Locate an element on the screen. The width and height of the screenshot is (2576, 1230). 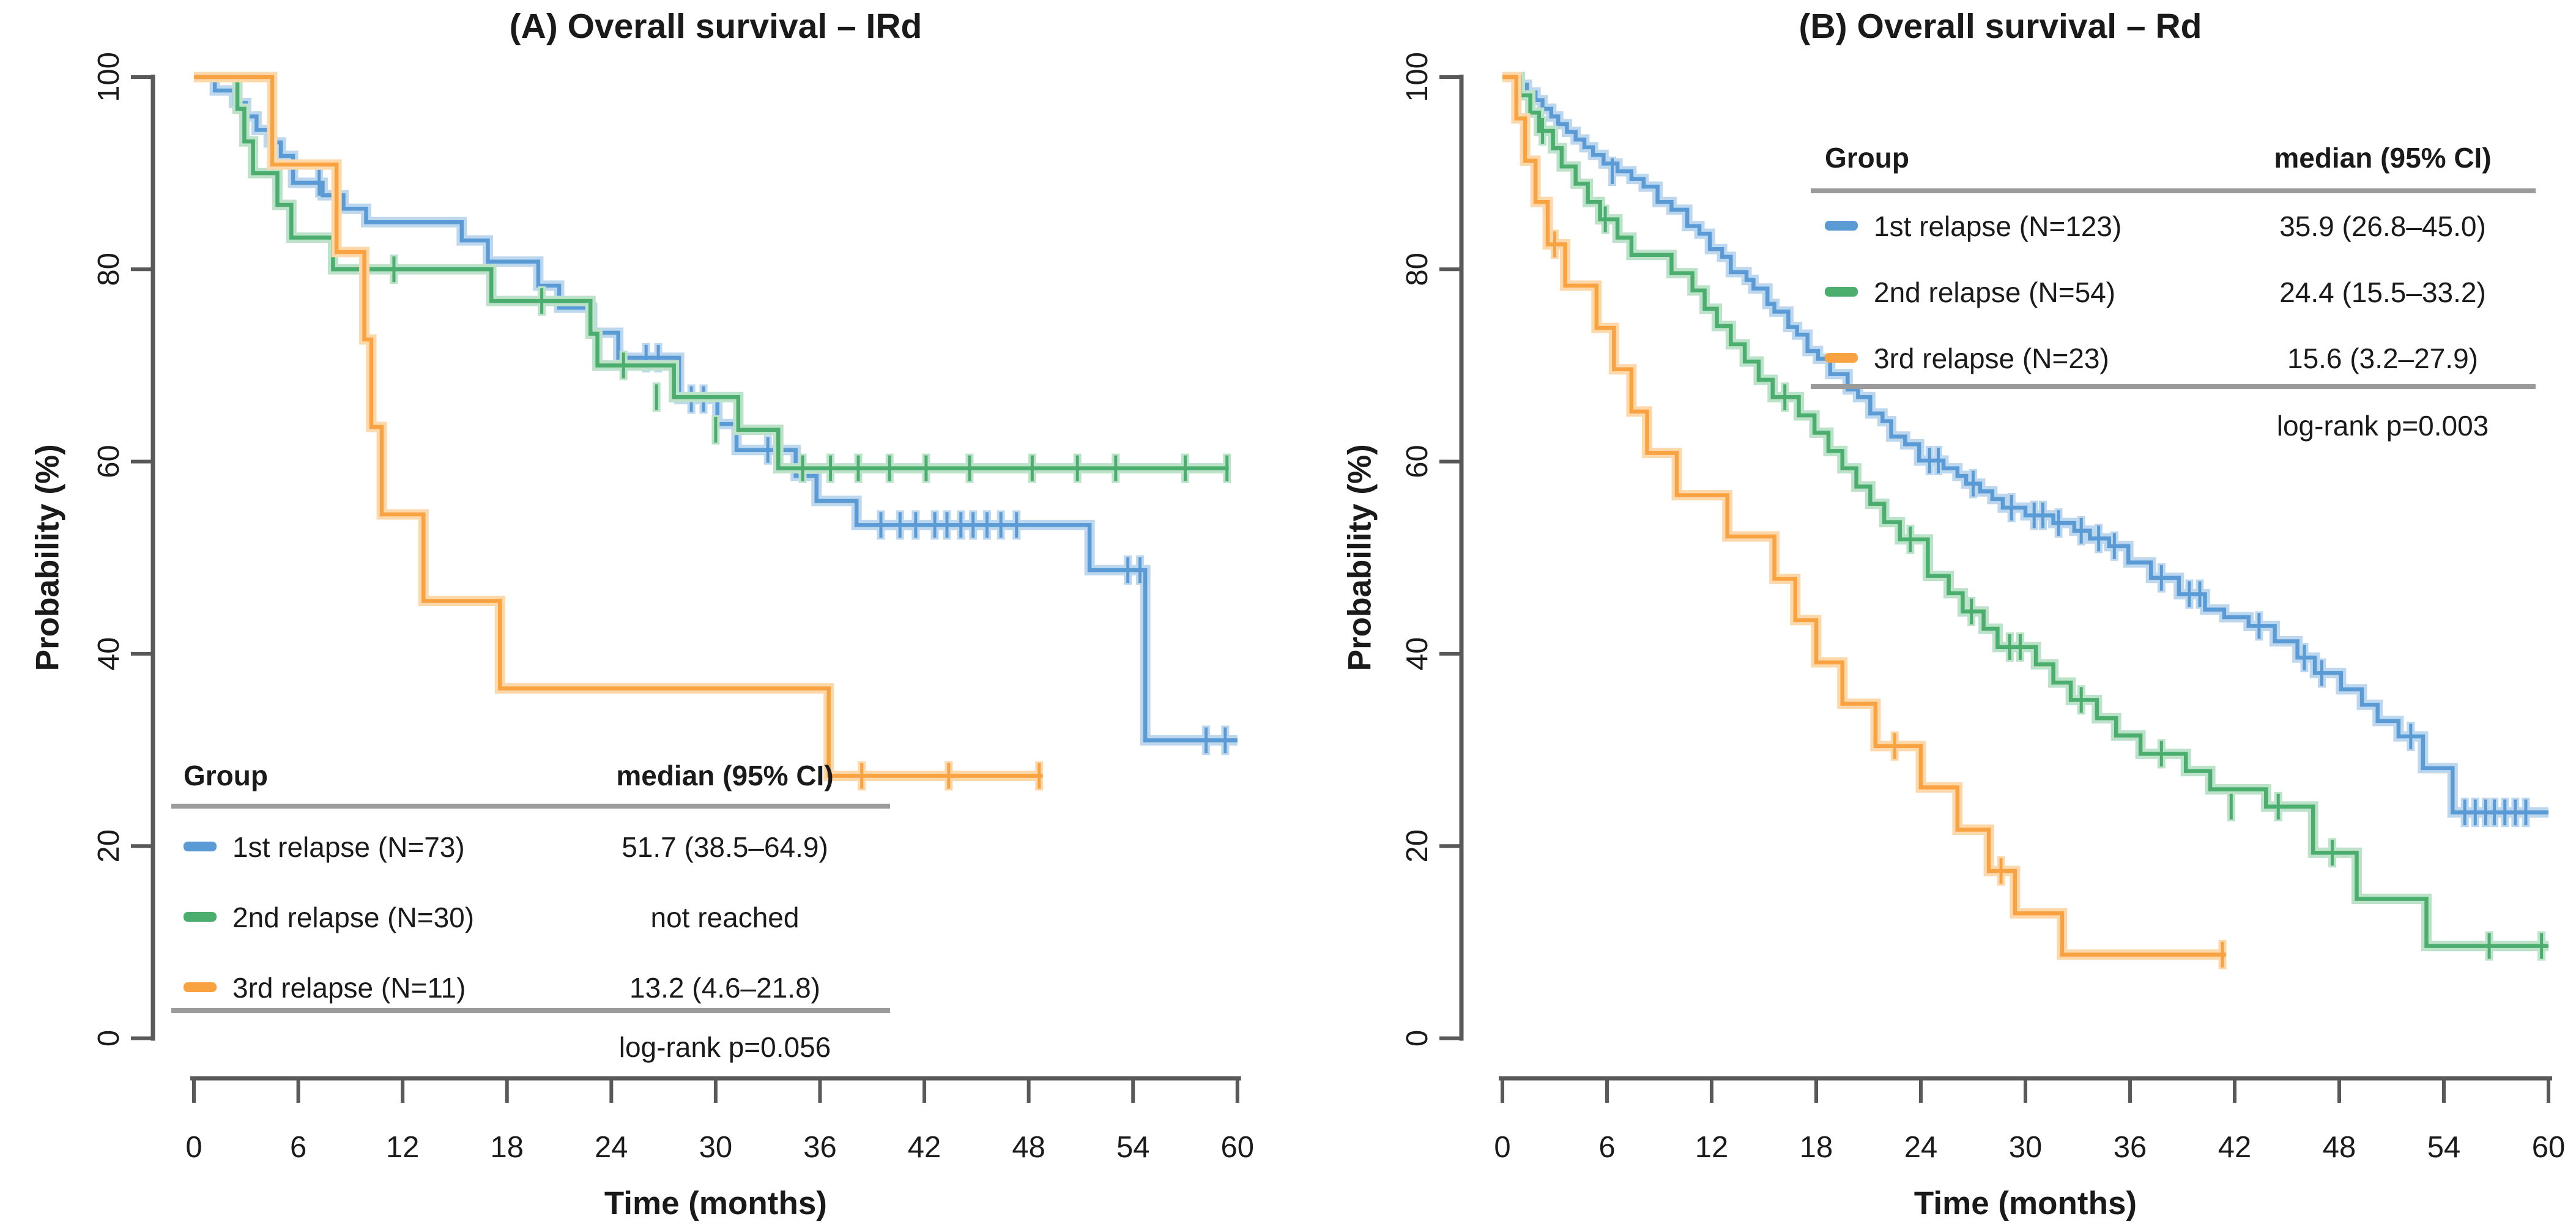
km-curve-2nd-relapse-n-30- is located at coordinates (712, 277).